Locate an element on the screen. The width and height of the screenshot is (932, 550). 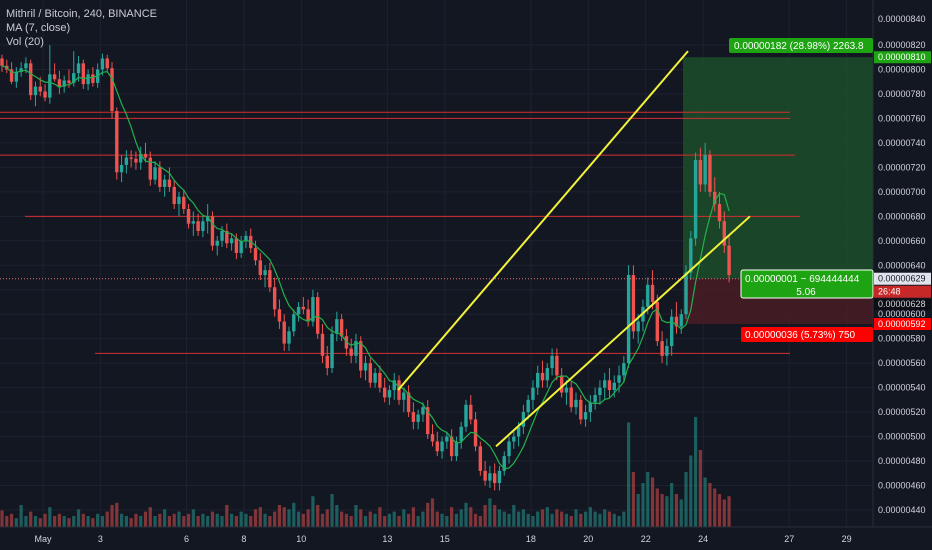
entry-price-label: 0.00000629 is located at coordinates (902, 279).